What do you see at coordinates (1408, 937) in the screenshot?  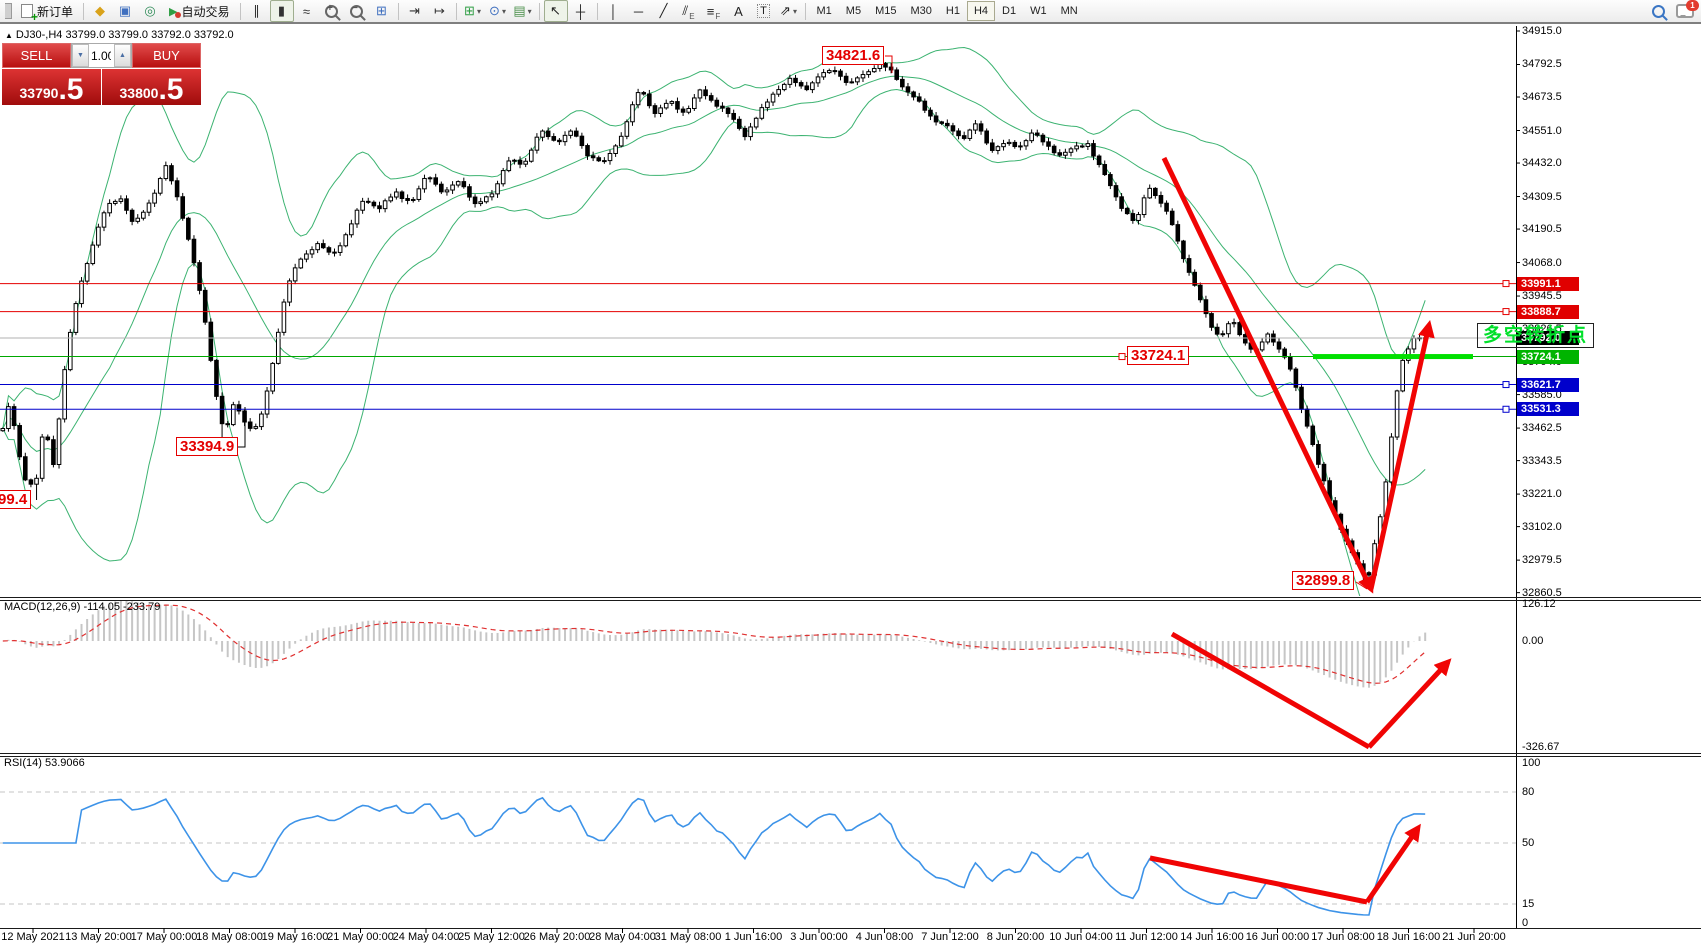 I see `time-label: 18 Jun 16:00` at bounding box center [1408, 937].